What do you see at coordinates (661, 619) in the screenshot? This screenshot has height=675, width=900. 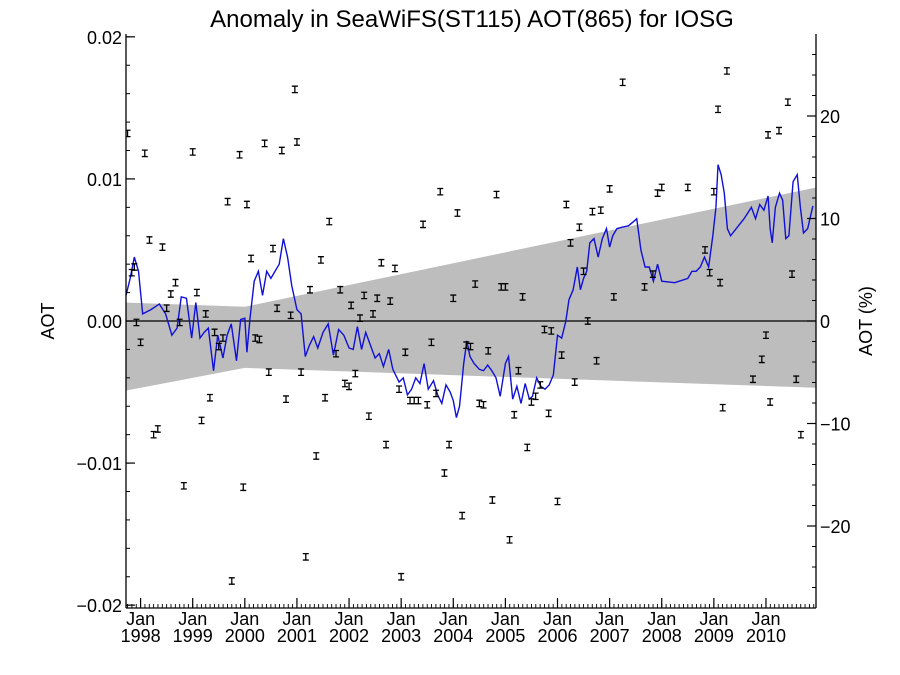 I see `x-tick-month-10: Jan` at bounding box center [661, 619].